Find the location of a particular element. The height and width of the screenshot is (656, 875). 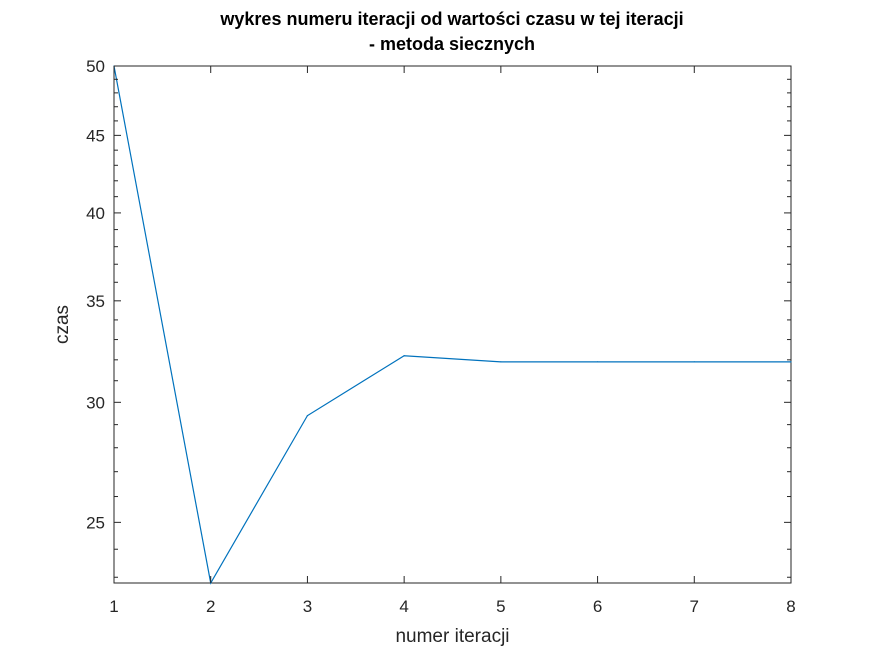

y-tick-label: 35 is located at coordinates (95, 301).